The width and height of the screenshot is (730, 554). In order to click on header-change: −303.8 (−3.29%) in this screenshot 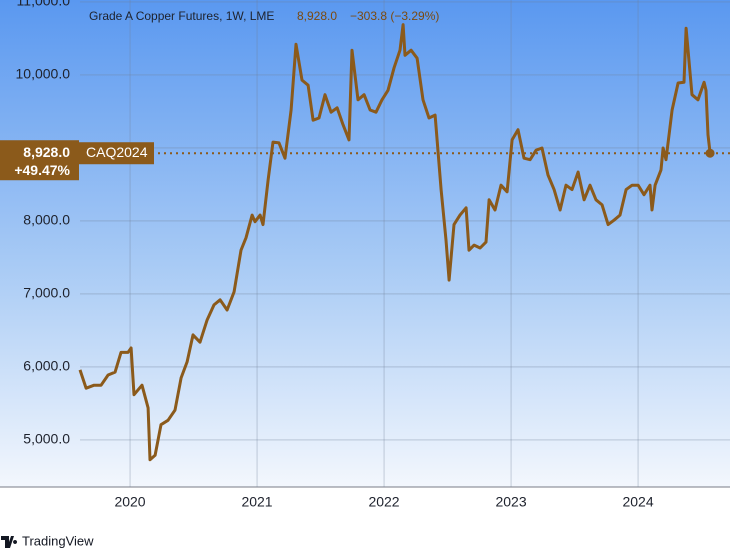, I will do `click(394, 16)`.